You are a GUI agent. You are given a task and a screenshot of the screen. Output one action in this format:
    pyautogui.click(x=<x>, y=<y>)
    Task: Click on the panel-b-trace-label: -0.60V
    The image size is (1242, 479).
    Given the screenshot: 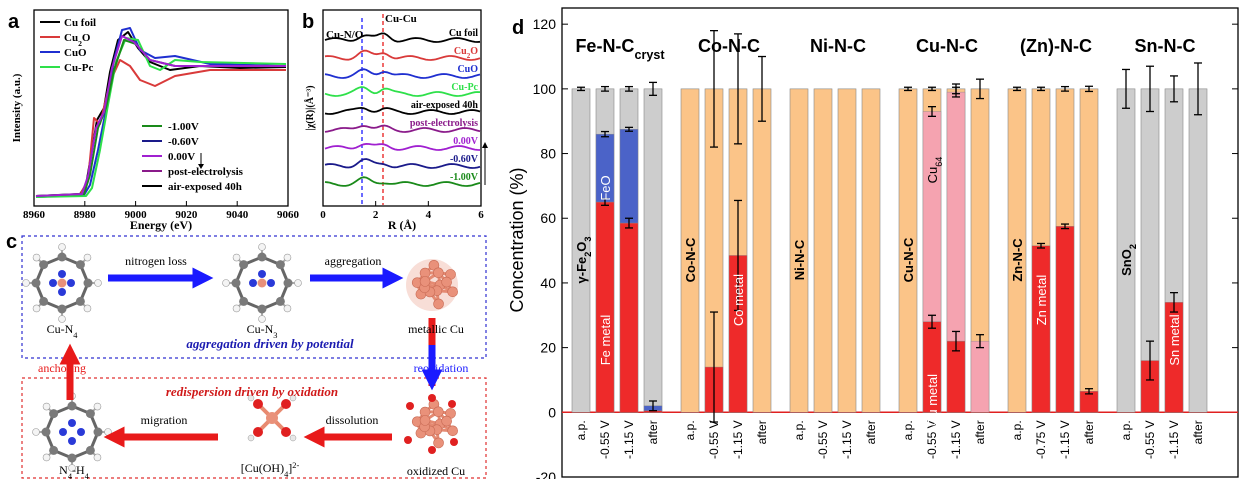 What is the action you would take?
    pyautogui.click(x=464, y=159)
    